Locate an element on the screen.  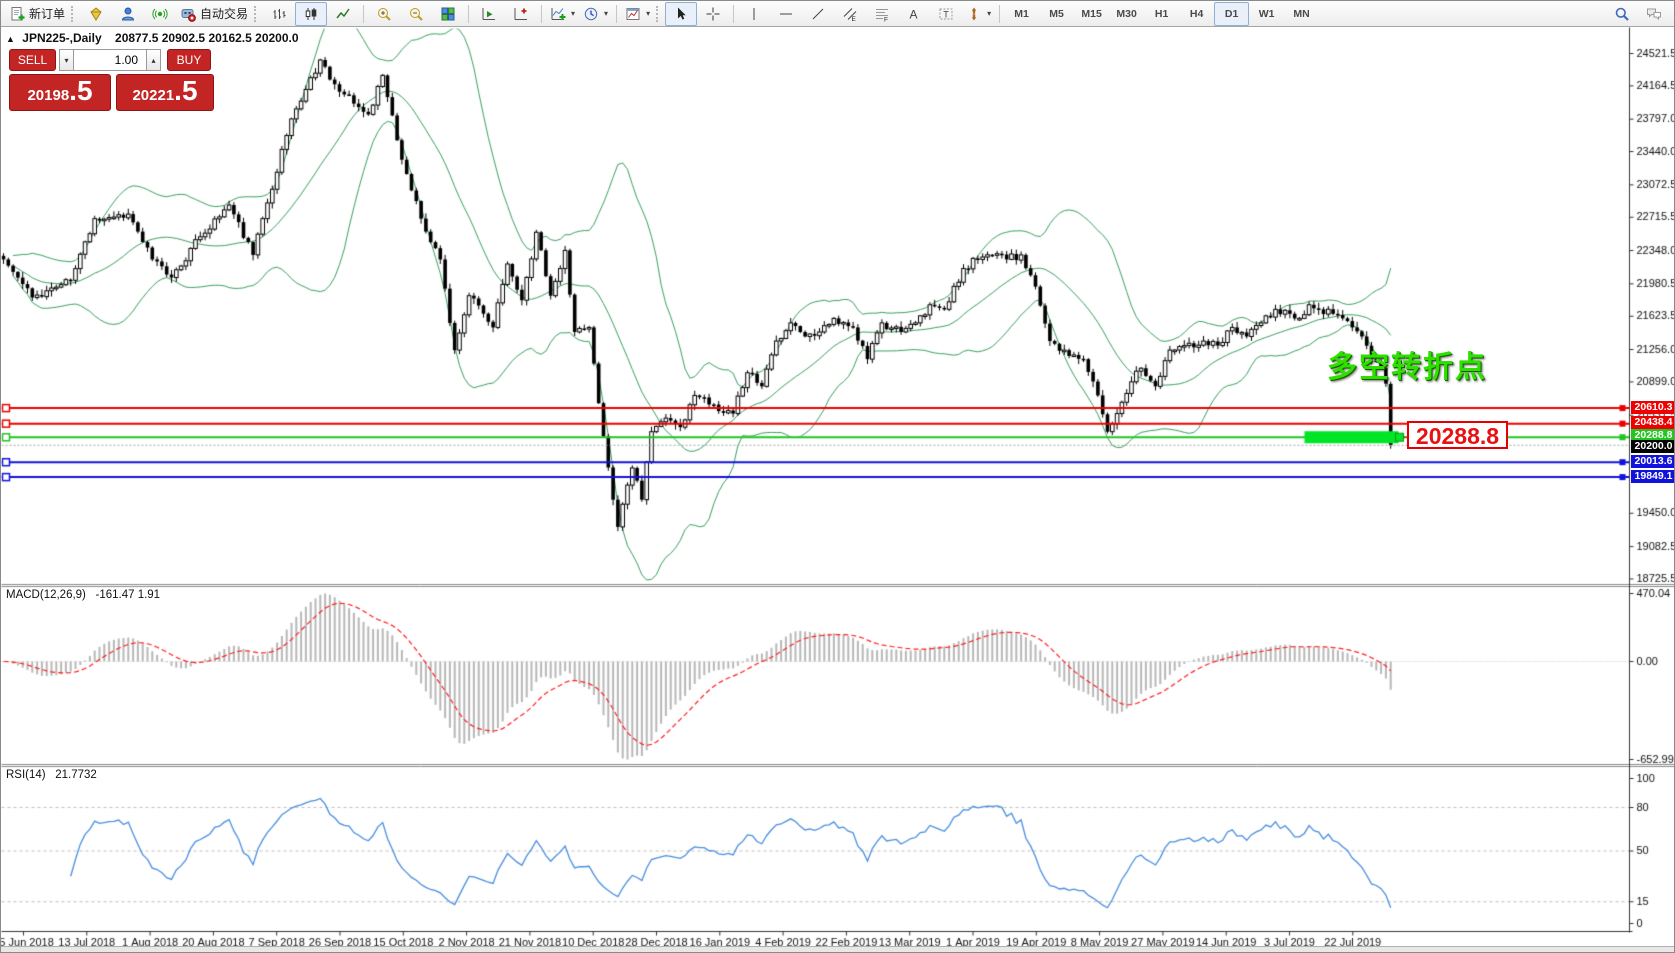
cursor-button is located at coordinates (681, 13).